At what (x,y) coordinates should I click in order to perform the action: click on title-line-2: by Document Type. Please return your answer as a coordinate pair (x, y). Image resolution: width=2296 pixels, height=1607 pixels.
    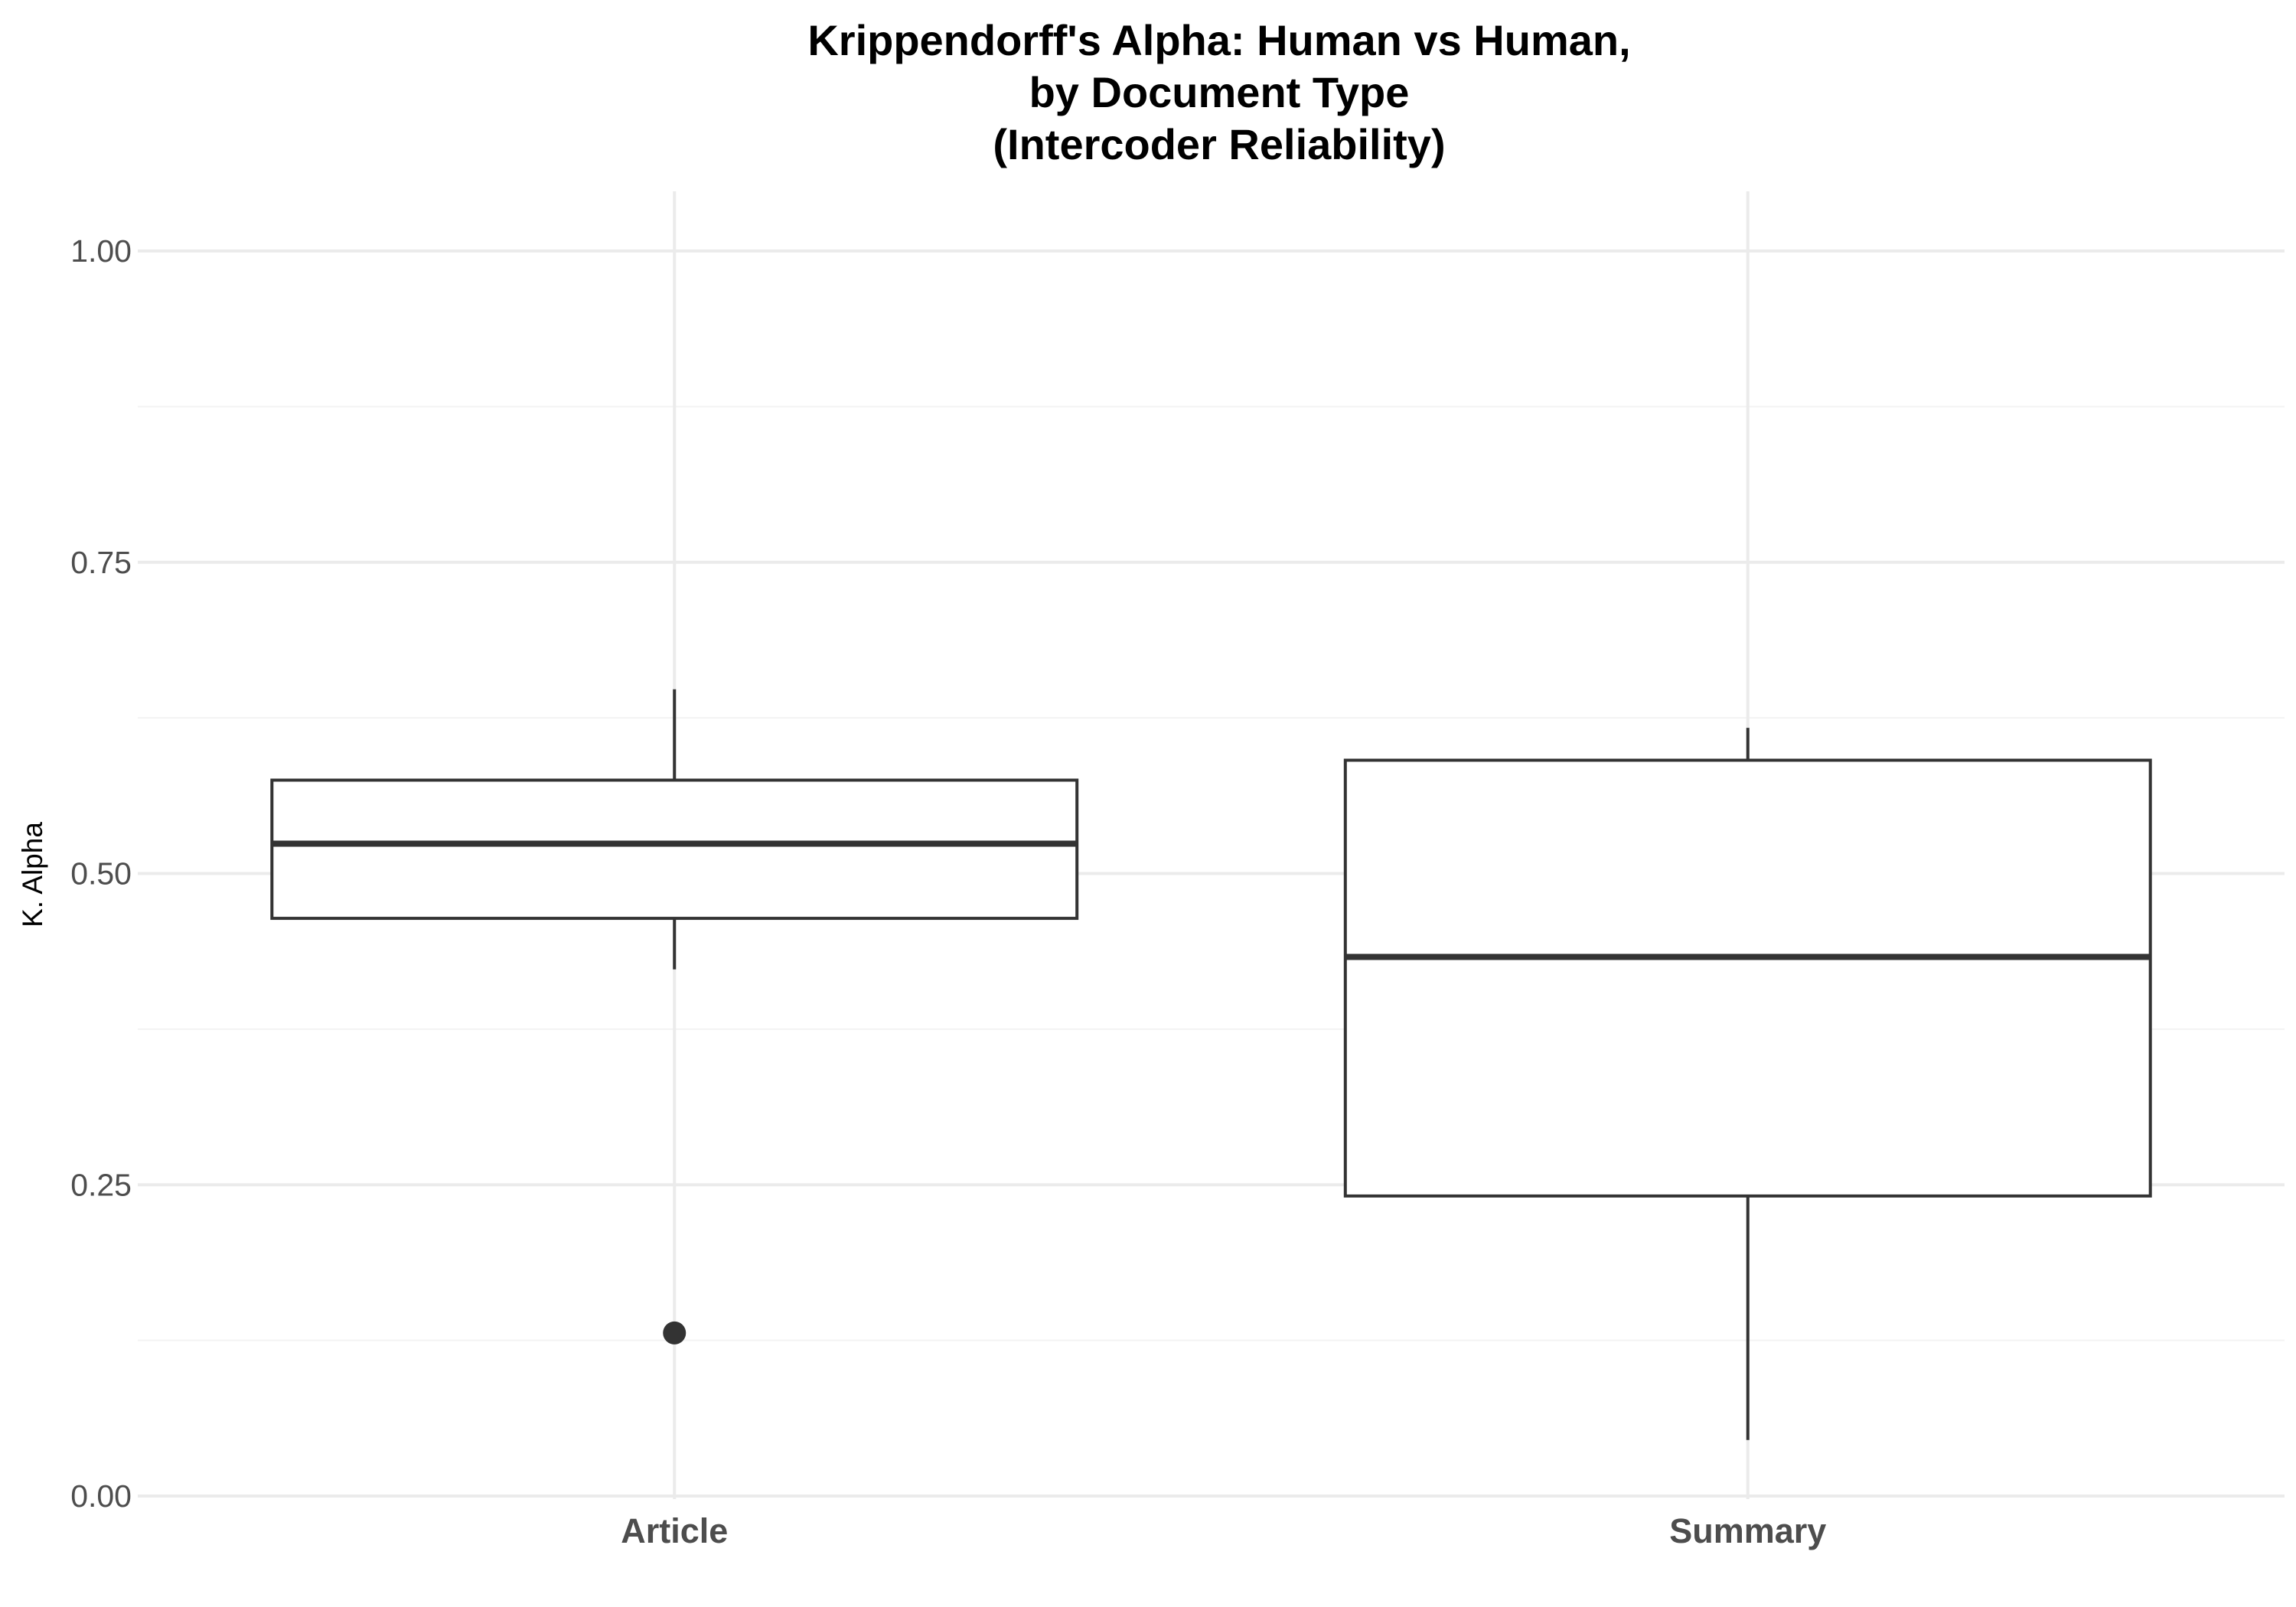
    Looking at the image, I should click on (1219, 92).